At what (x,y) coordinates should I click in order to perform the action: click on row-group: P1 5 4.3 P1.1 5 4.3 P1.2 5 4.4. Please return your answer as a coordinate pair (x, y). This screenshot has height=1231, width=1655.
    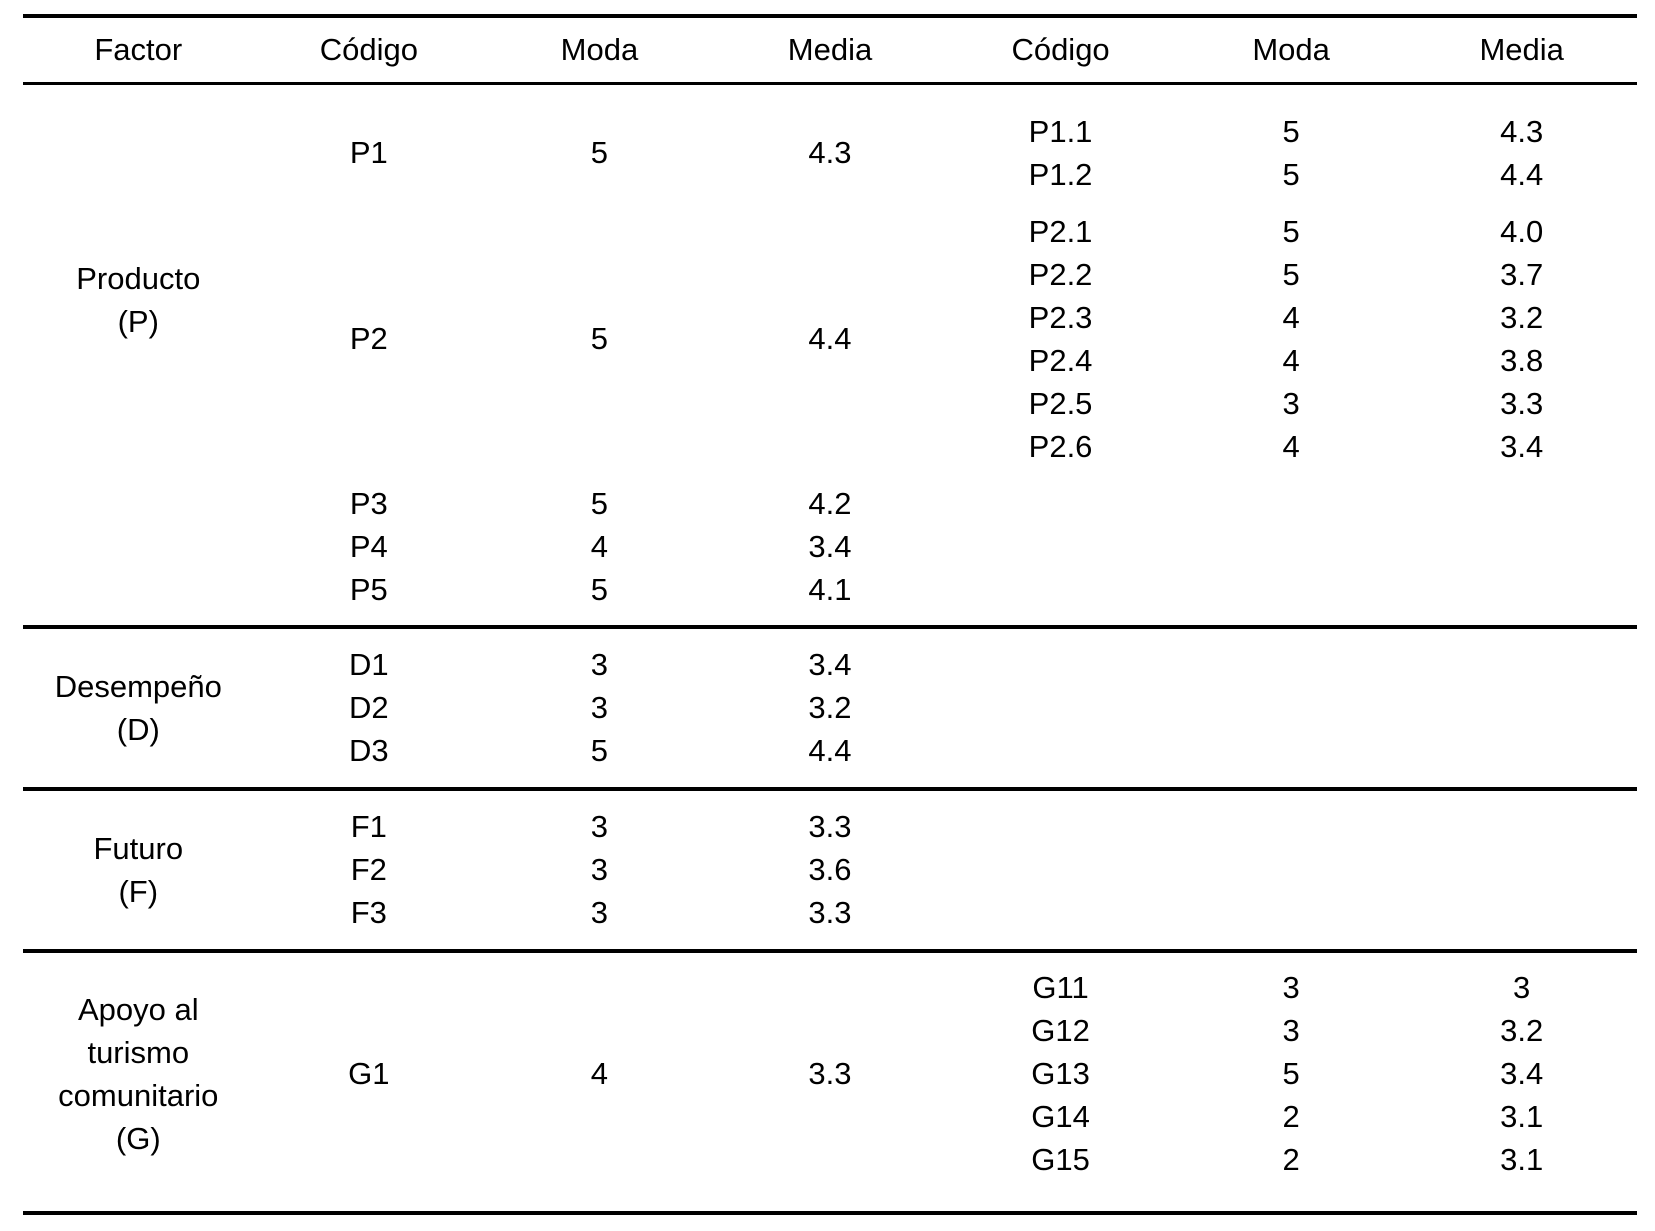
    Looking at the image, I should click on (945, 153).